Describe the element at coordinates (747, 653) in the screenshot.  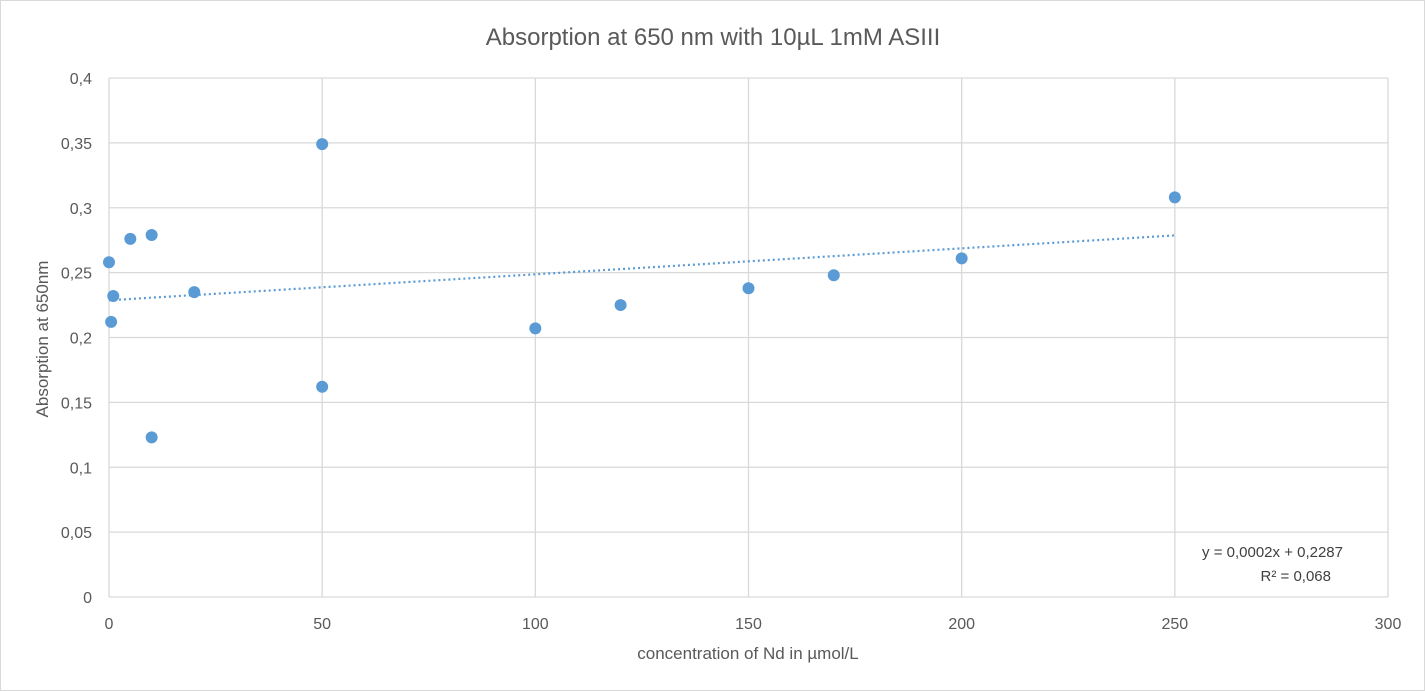
I see `x-axis-label: concentration of Nd in µmol/L` at that location.